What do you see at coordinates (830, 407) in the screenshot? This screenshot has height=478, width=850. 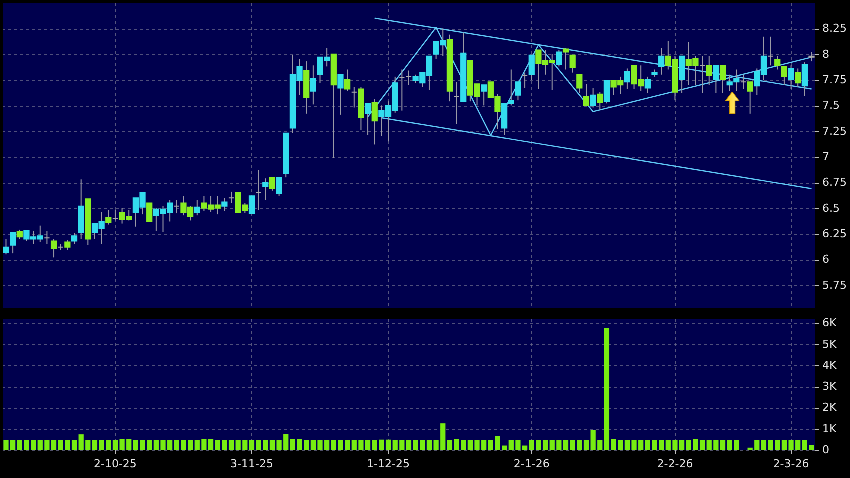 I see `y-tick-label: 2K` at bounding box center [830, 407].